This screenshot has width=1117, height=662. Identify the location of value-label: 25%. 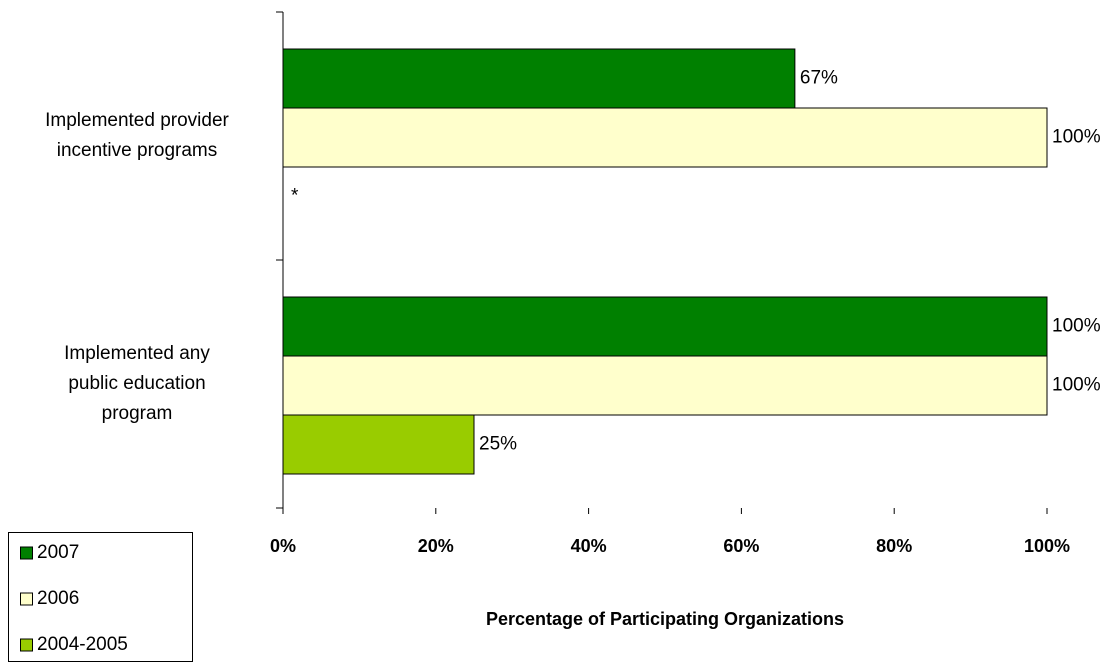
(498, 444).